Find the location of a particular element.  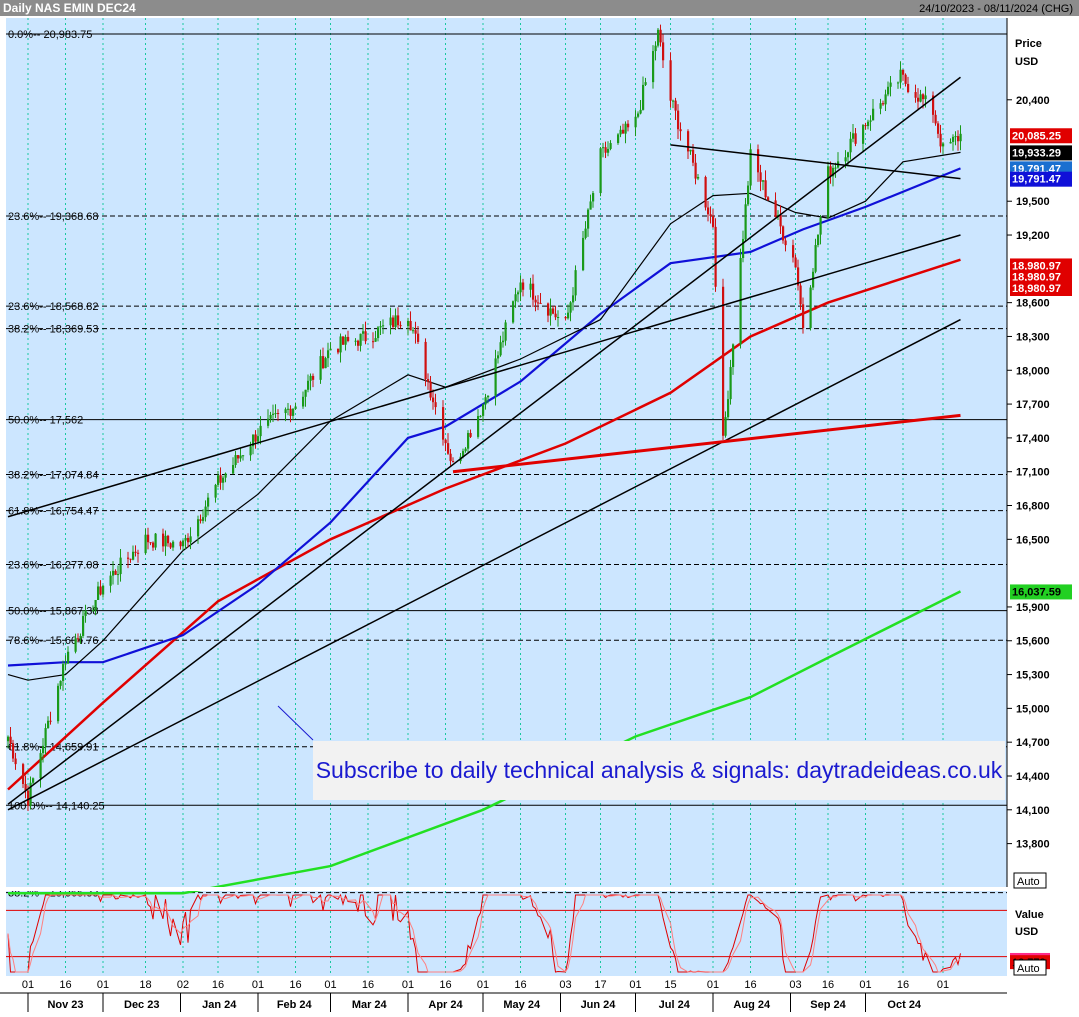

osc-auto-box is located at coordinates (1030, 967).